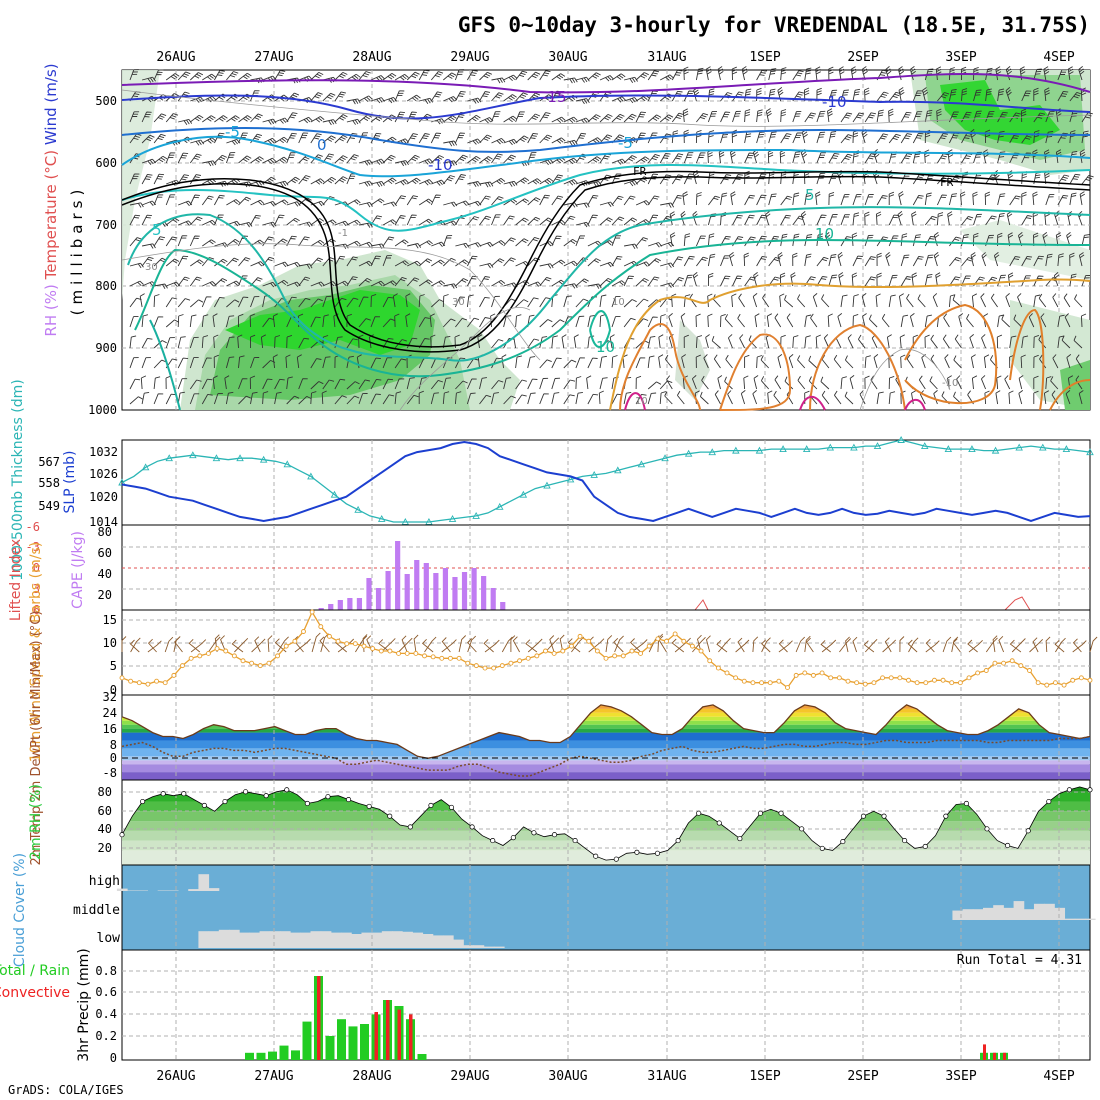  I want to click on rh-marker, so click(513, 838).